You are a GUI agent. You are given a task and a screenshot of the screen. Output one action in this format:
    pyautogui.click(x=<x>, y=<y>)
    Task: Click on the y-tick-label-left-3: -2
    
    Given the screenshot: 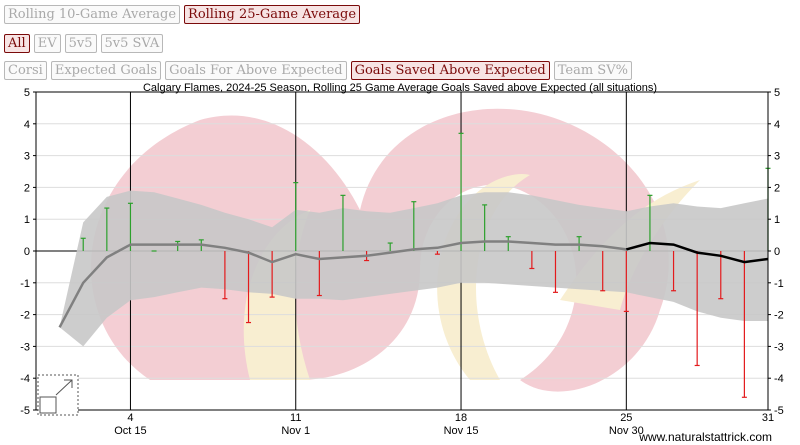 What is the action you would take?
    pyautogui.click(x=25, y=316)
    